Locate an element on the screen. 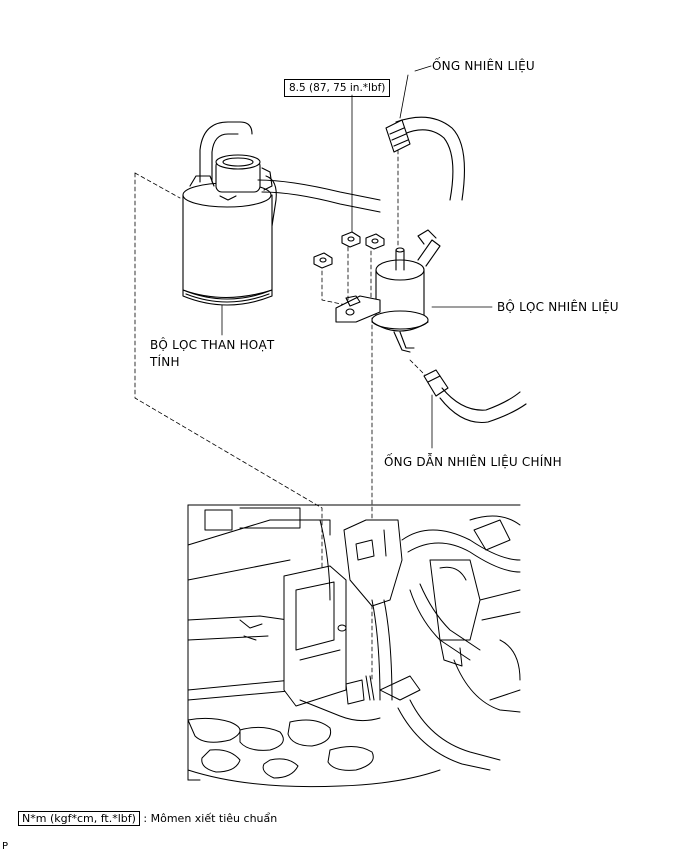  torque-legend-description: : Mômen xiết tiêu chuẩn is located at coordinates (210, 818).